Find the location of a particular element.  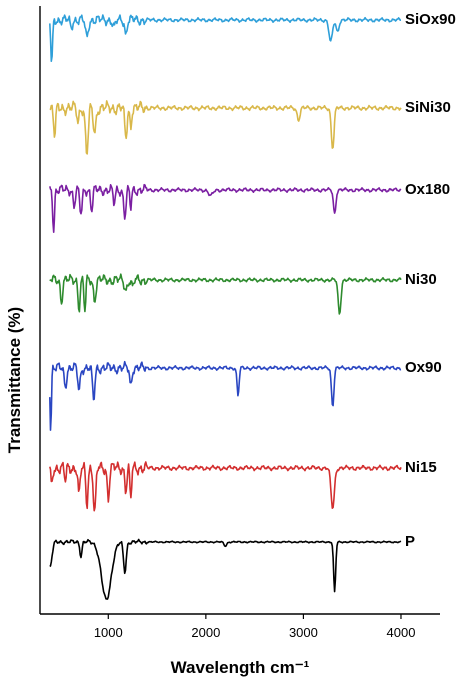

series-line-siox90 is located at coordinates (225, 38).